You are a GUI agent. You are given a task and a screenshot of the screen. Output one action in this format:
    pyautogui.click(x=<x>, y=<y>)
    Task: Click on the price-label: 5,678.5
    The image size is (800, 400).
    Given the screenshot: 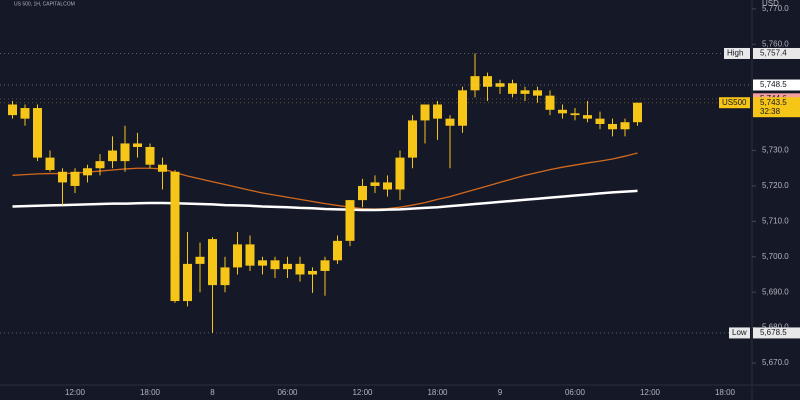 What is the action you would take?
    pyautogui.click(x=773, y=332)
    